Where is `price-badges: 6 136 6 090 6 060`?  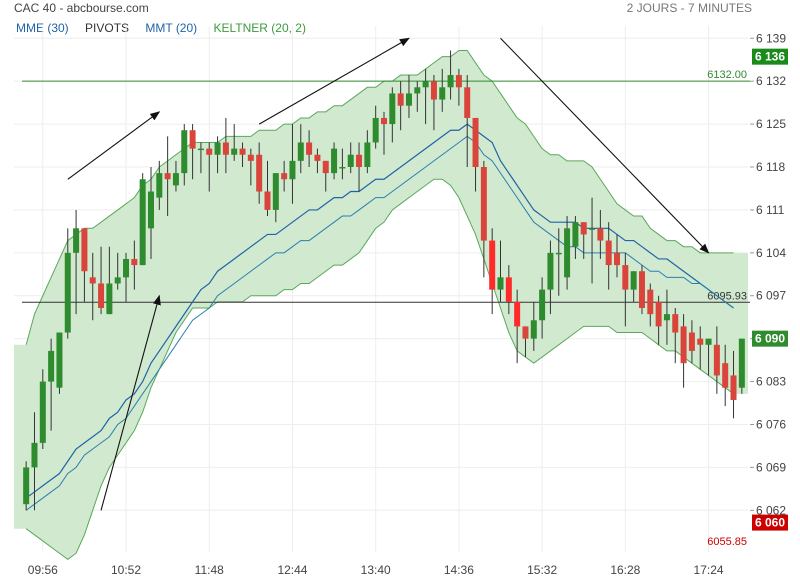 price-badges: 6 136 6 090 6 060 is located at coordinates (770, 289).